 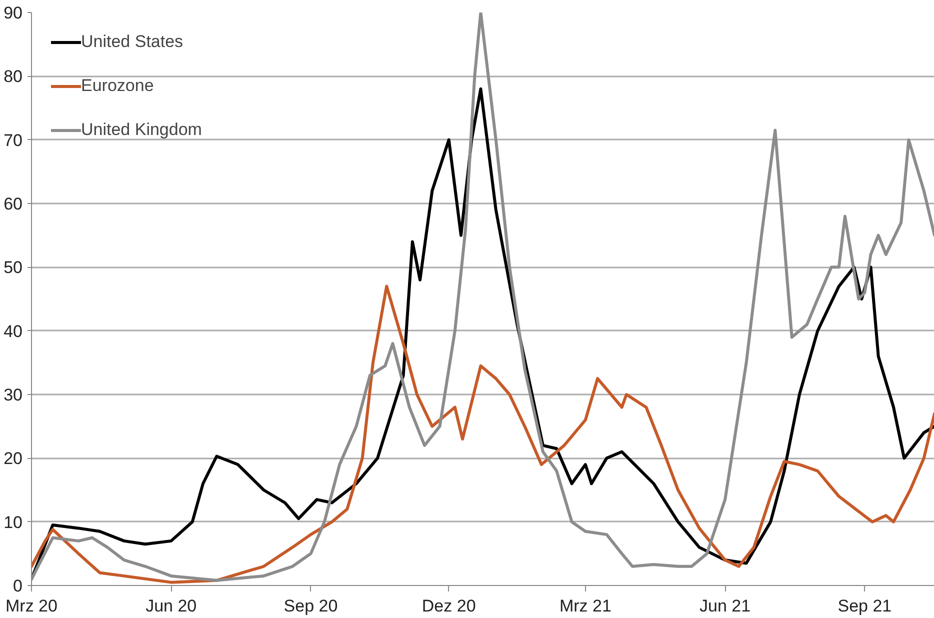 I want to click on y-tick-label: 70, so click(x=13, y=140).